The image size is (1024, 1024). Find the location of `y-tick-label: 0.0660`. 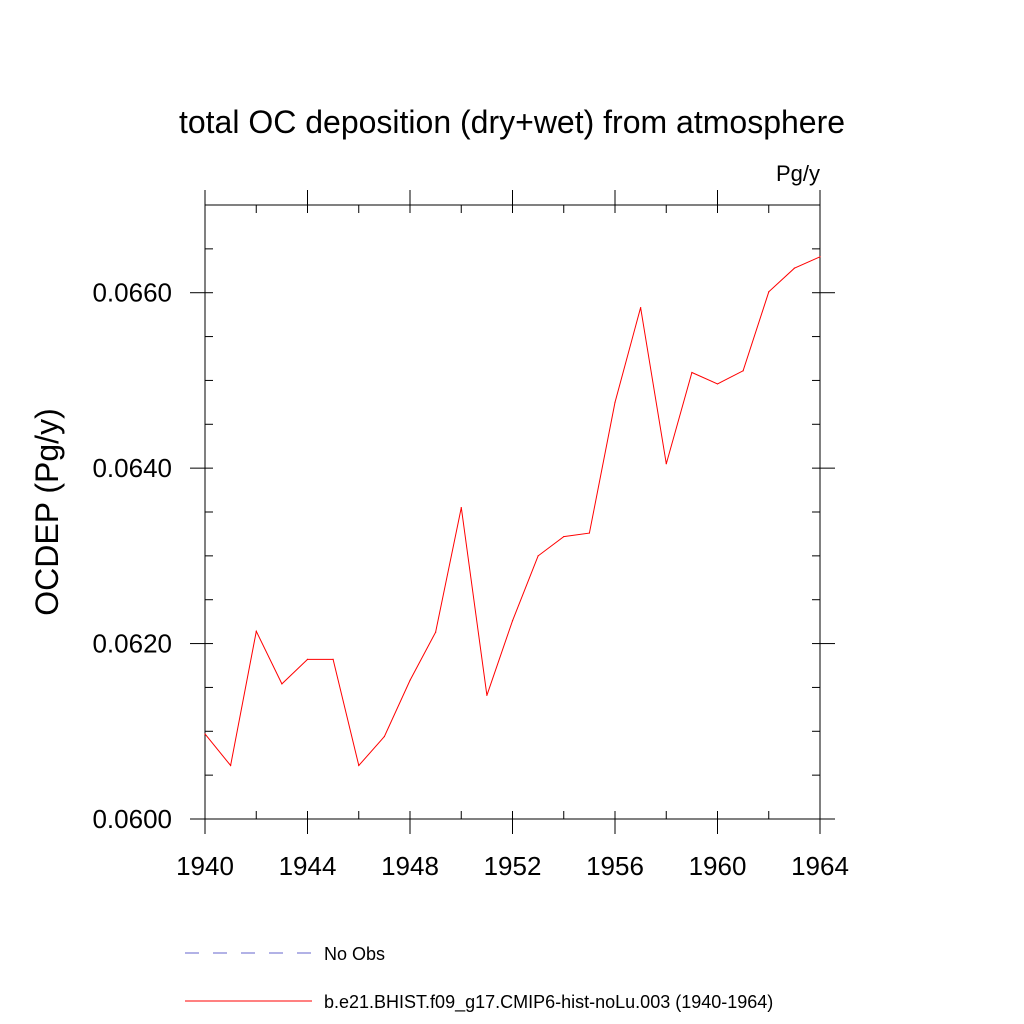

y-tick-label: 0.0660 is located at coordinates (132, 293).